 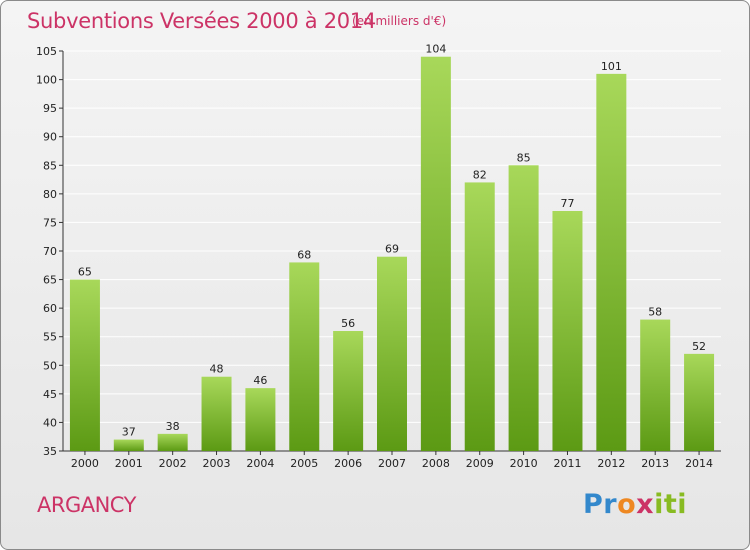 What do you see at coordinates (84, 365) in the screenshot?
I see `bar-2000` at bounding box center [84, 365].